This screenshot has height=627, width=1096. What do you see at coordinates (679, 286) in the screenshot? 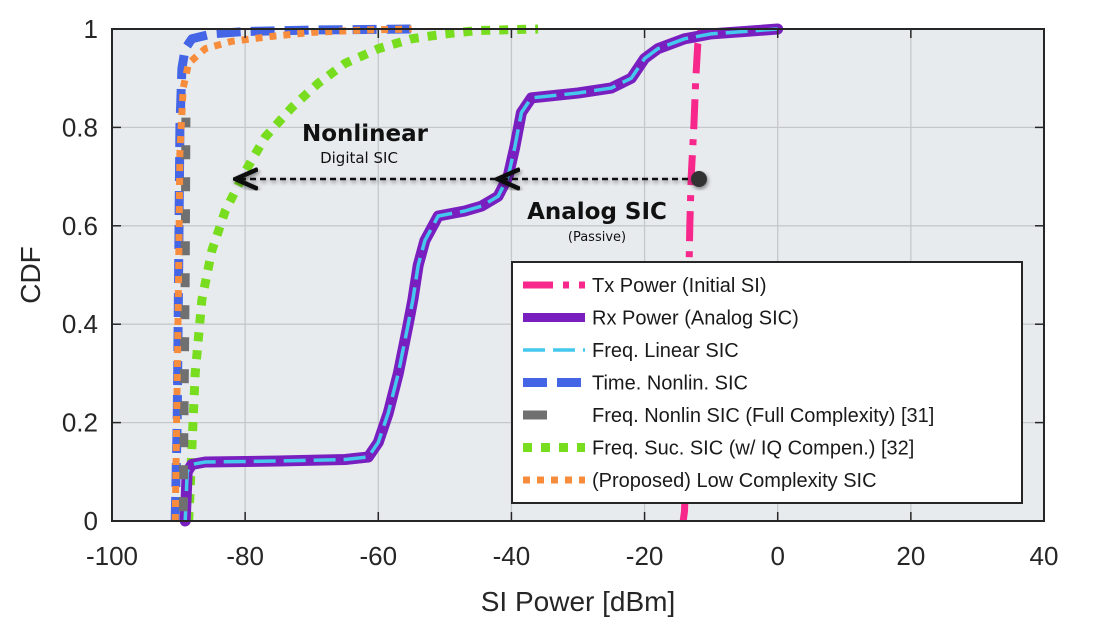
I see `legend-label: Tx Power (Initial SI)` at bounding box center [679, 286].